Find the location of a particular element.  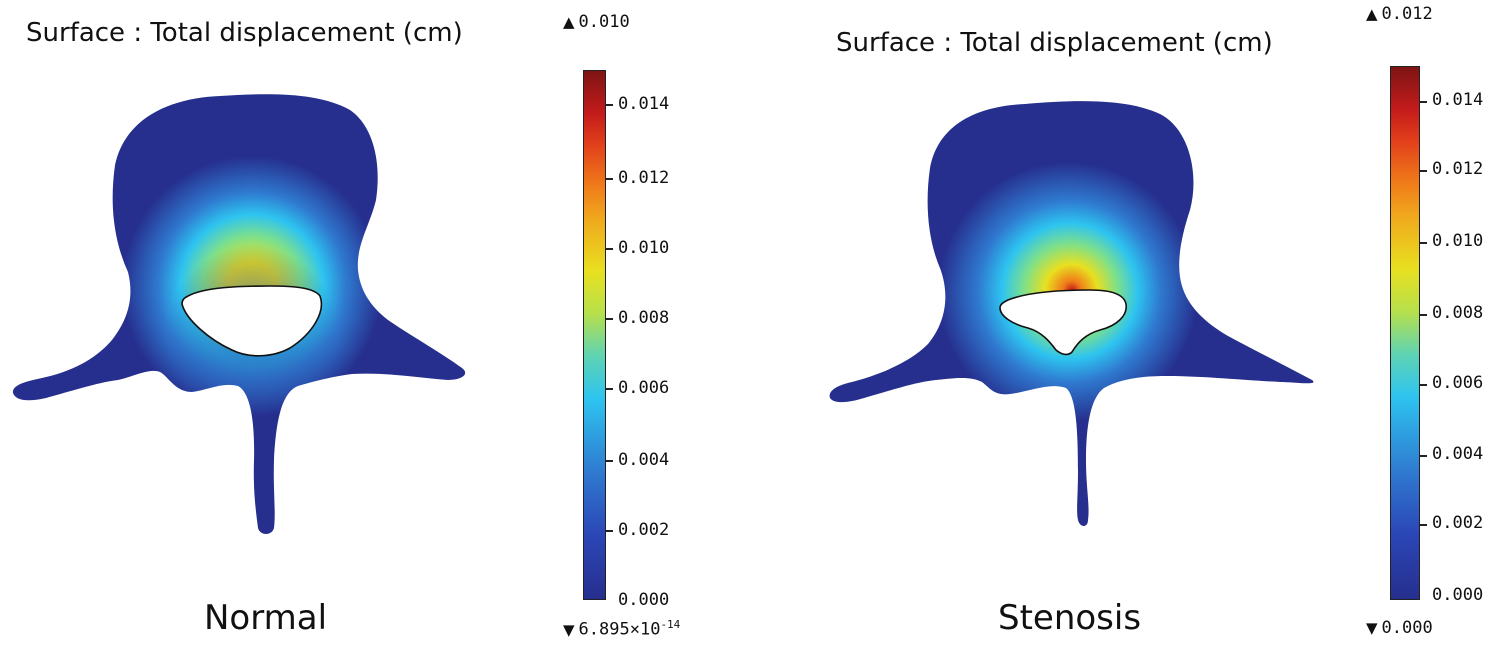

normal-max-label: ▲ 0.010 is located at coordinates (596, 22).